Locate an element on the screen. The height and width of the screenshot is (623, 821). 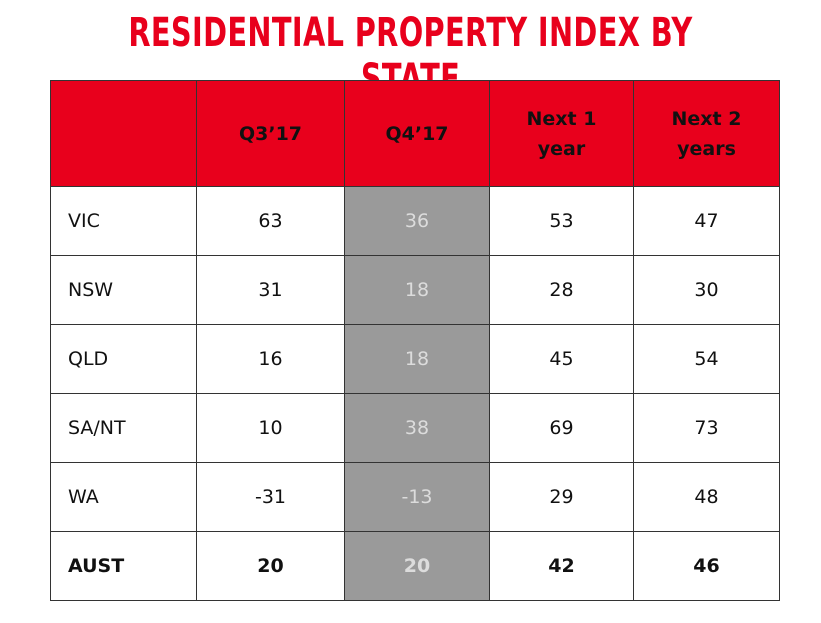
table-row: SA/NT 10 38 69 73 is located at coordinates (415, 428).